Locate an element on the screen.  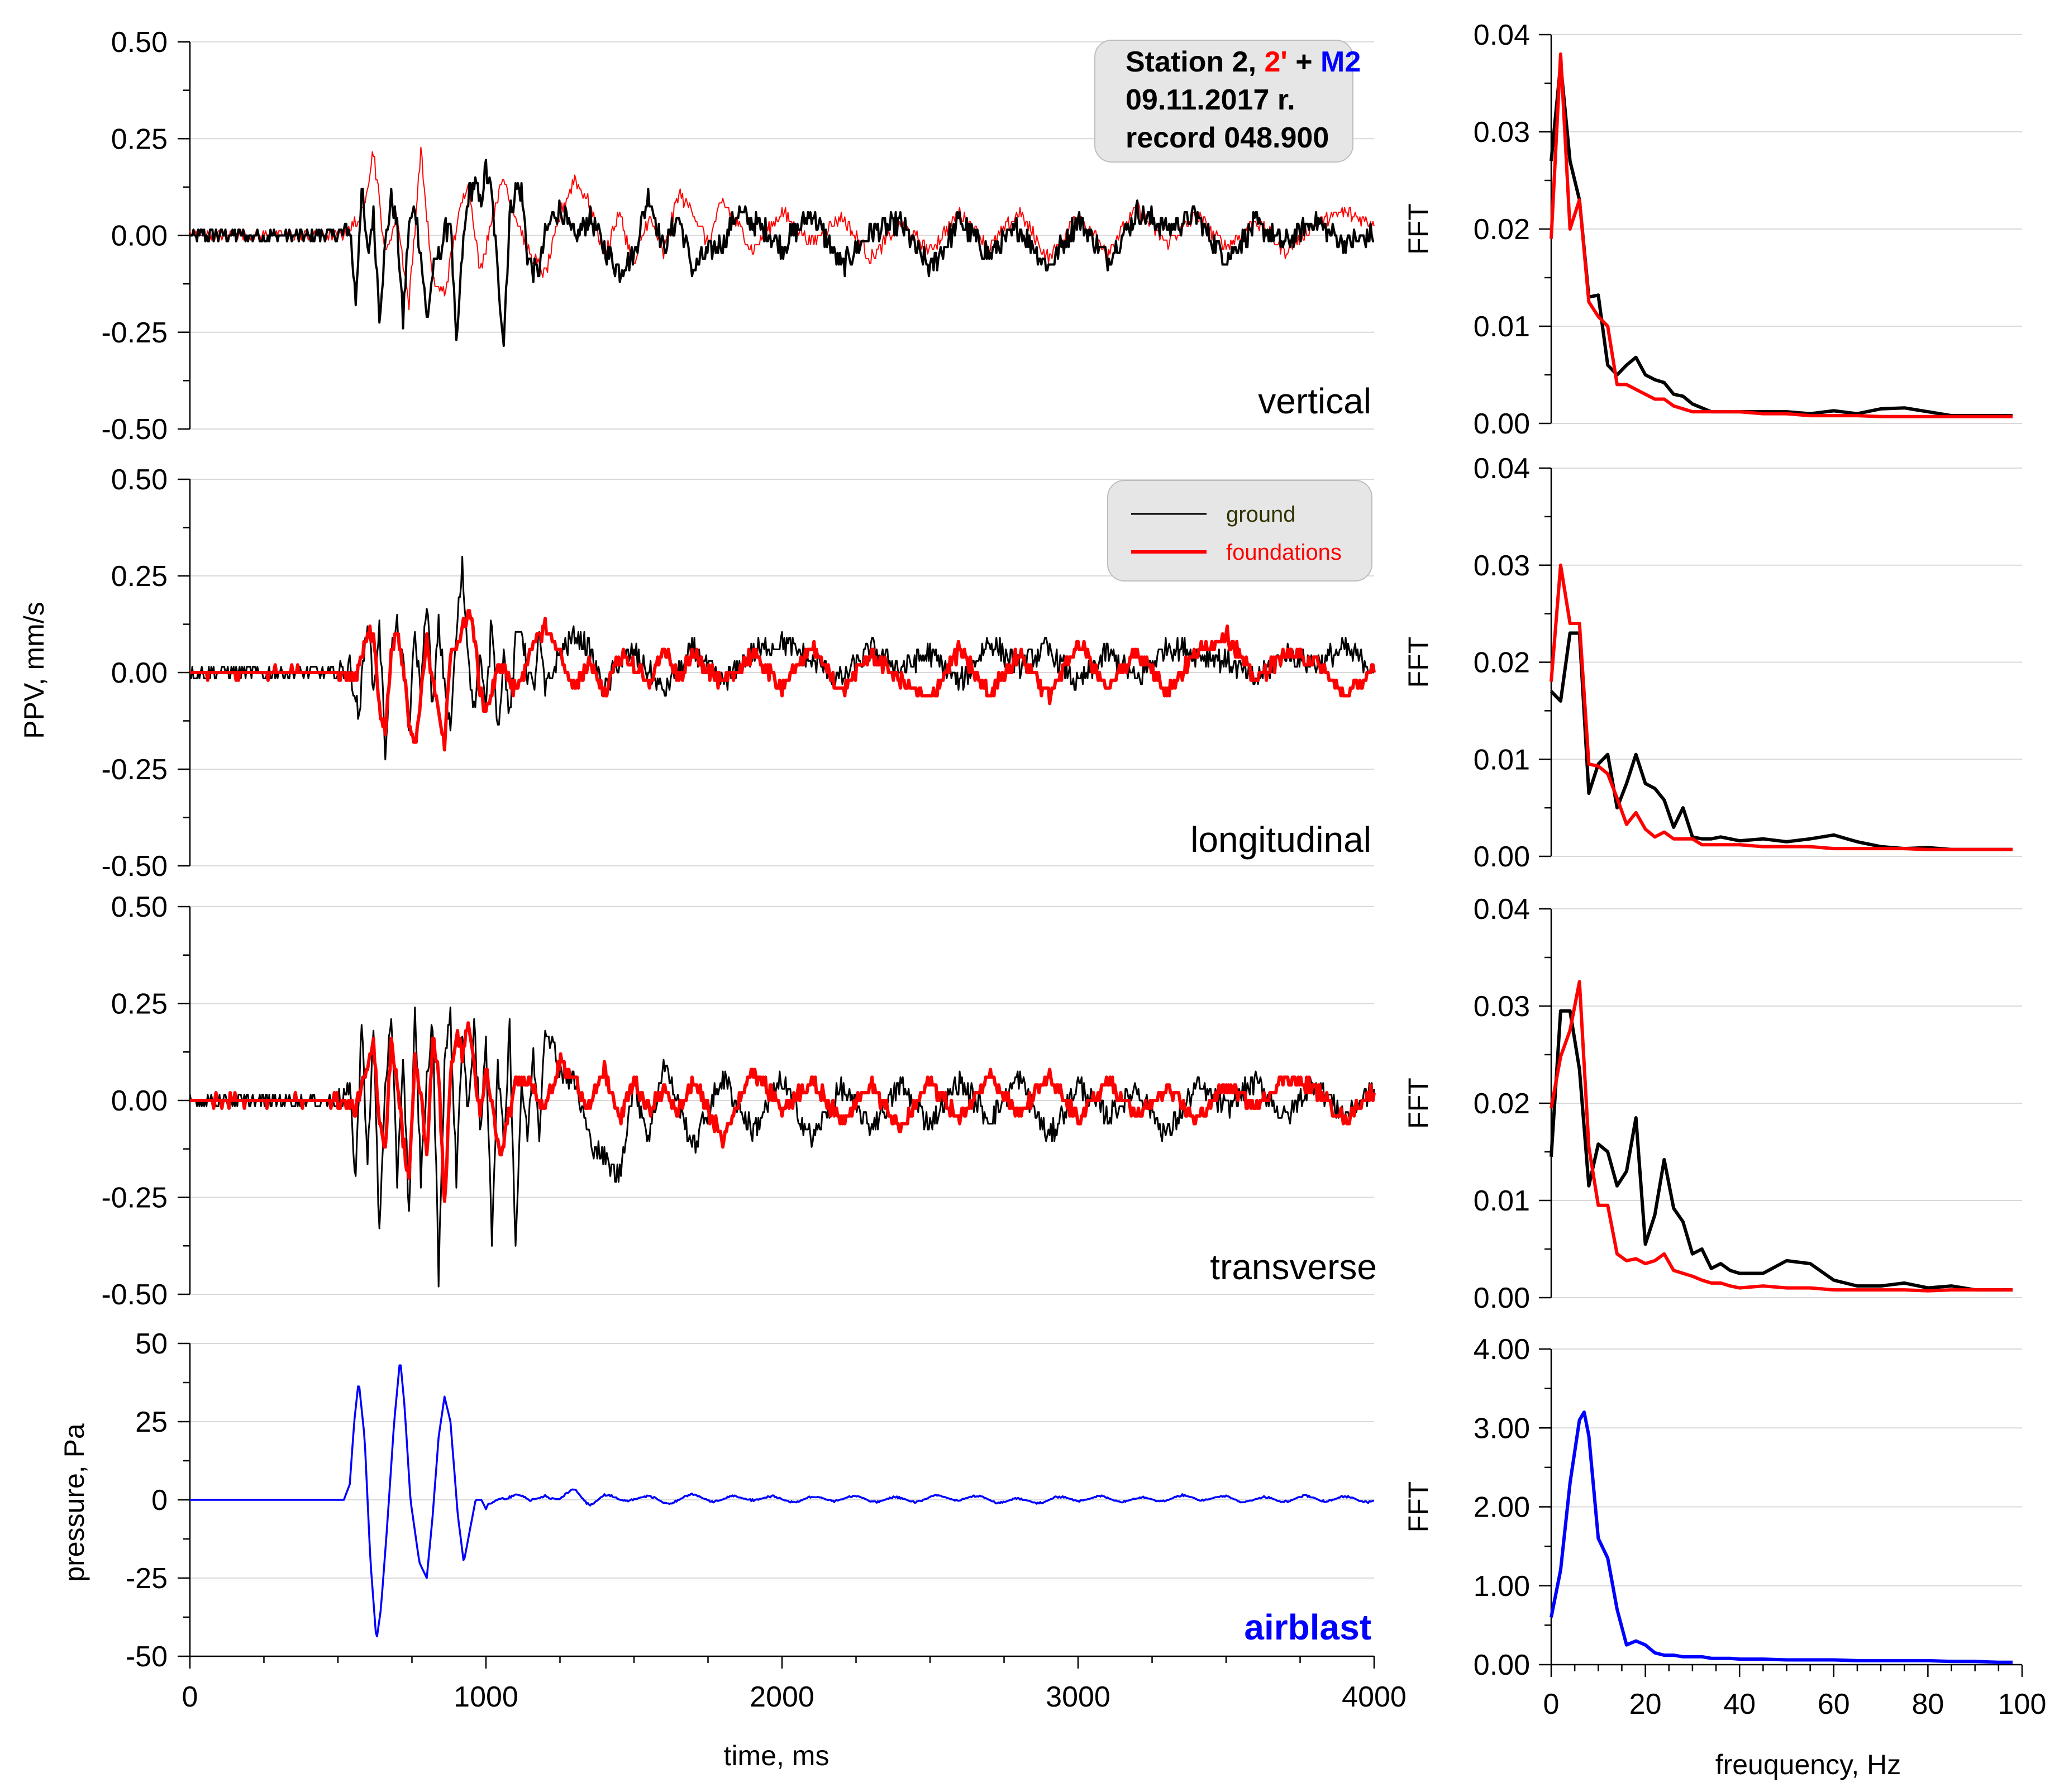
fft-panel-3: 4.00 3.00 2.00 1.00 0.00 FFT 0 20 40 60 80 100 is located at coordinates (1724, 1526).